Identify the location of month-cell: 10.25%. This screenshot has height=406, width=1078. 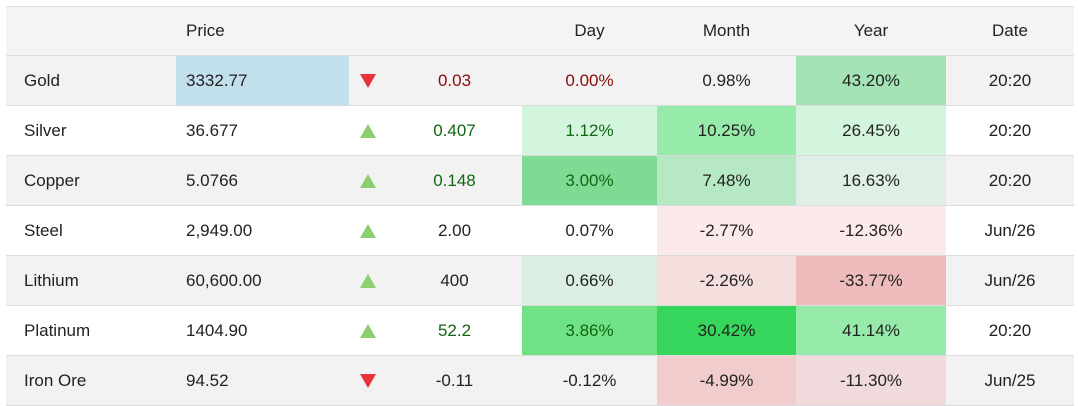
(726, 130).